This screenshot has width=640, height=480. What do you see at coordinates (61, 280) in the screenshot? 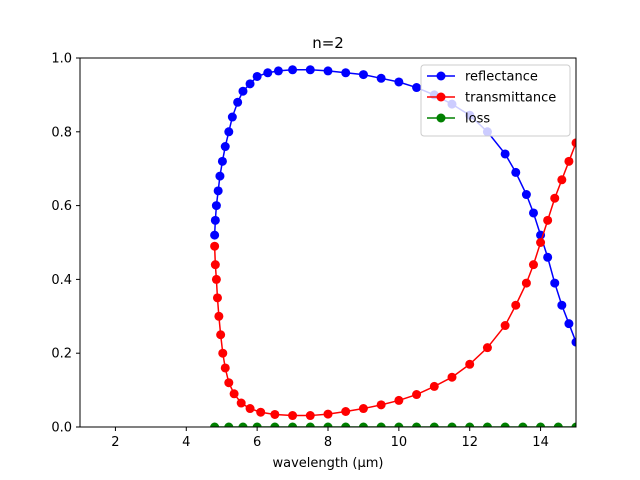
I see `y-tick-label: 0.4` at bounding box center [61, 280].